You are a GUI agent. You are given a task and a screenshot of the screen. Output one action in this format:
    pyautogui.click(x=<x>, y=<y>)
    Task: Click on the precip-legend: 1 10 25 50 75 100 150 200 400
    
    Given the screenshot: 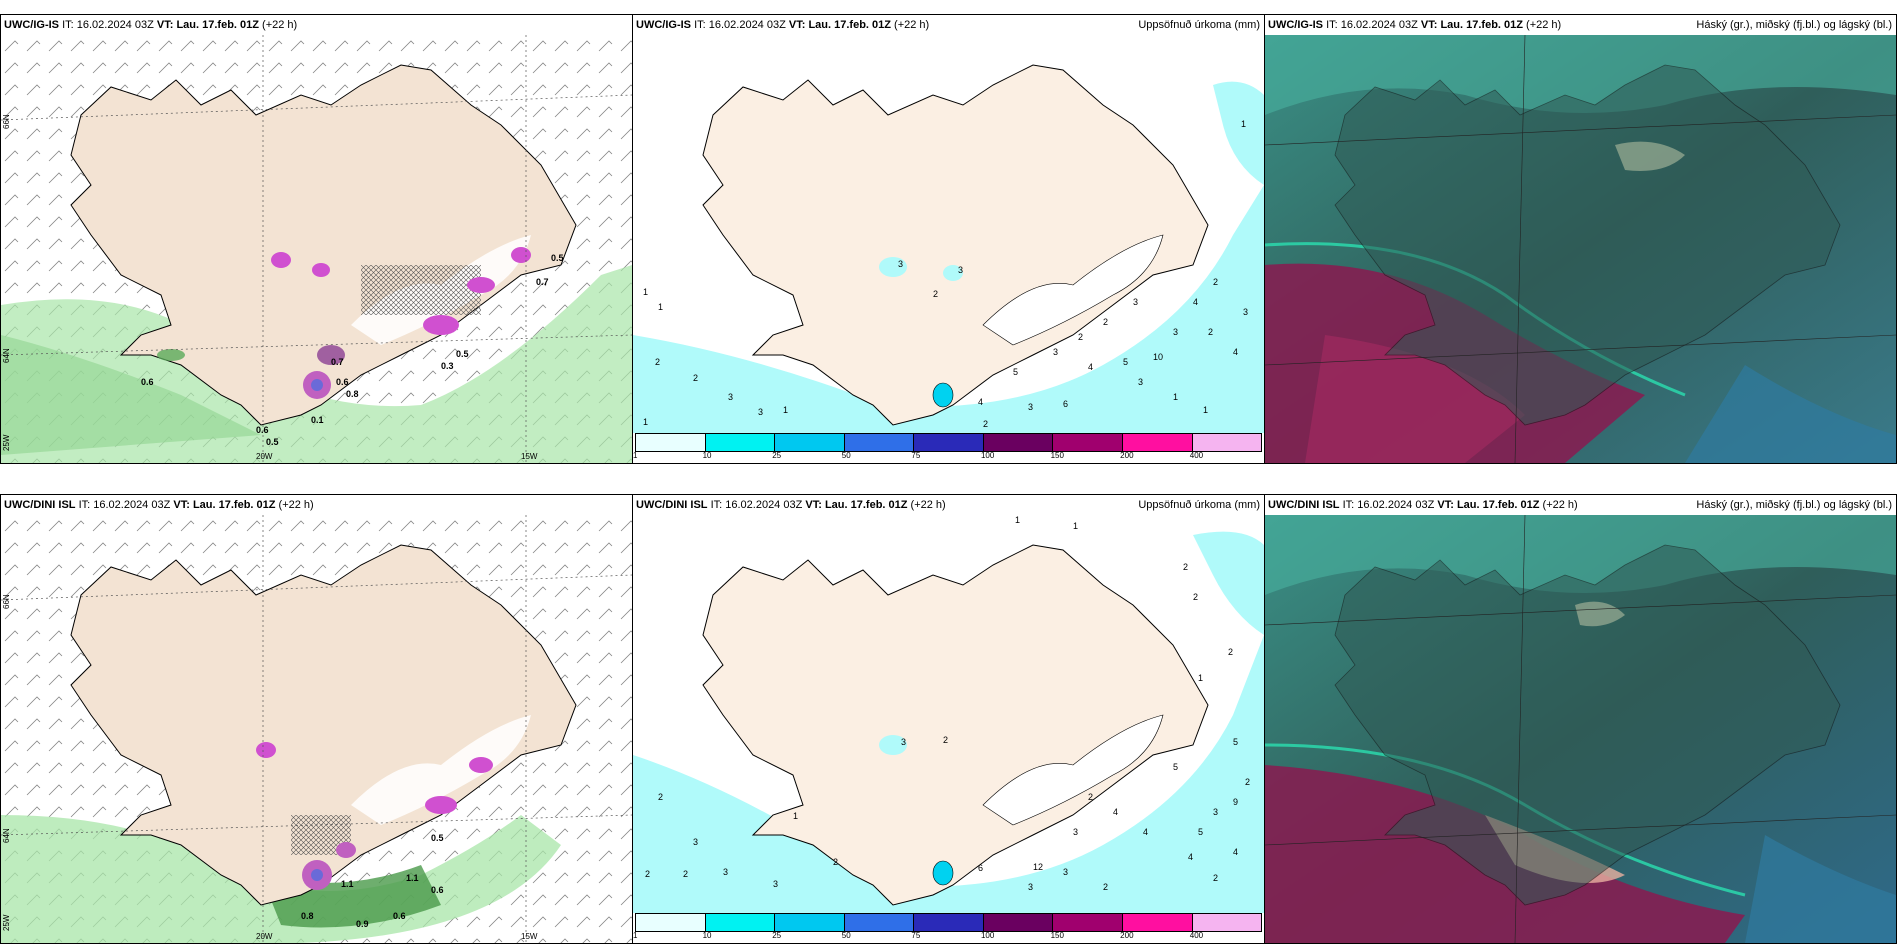 What is the action you would take?
    pyautogui.click(x=948, y=928)
    